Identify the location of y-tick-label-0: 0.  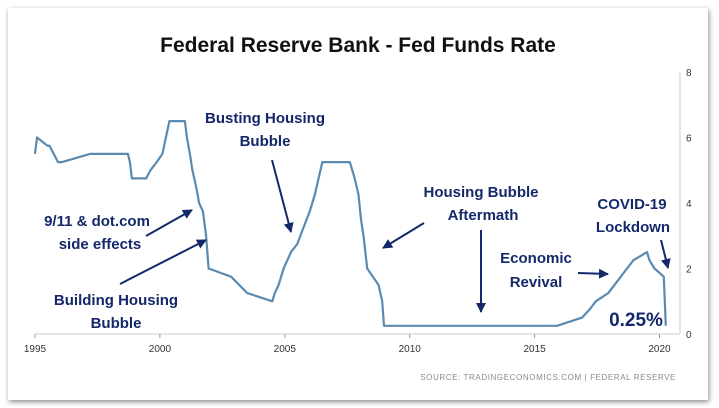
(689, 335).